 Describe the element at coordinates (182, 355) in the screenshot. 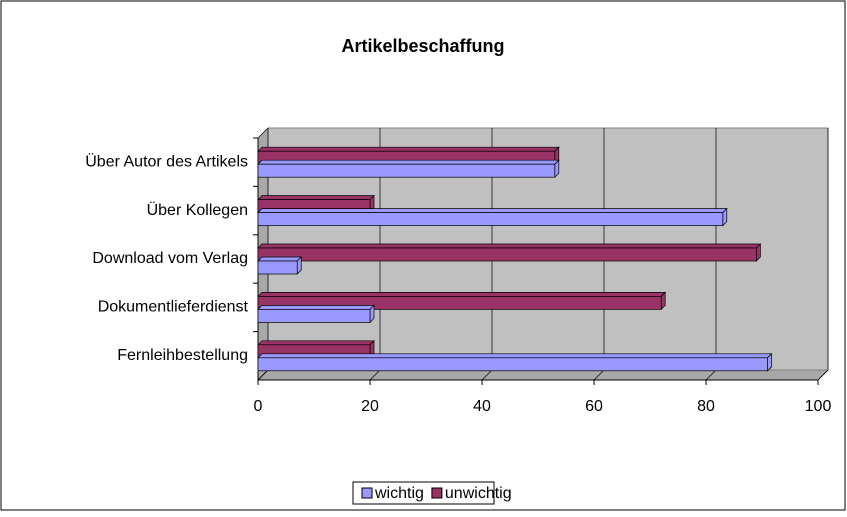

I see `y-tick-label: Fernleihbestellung` at that location.